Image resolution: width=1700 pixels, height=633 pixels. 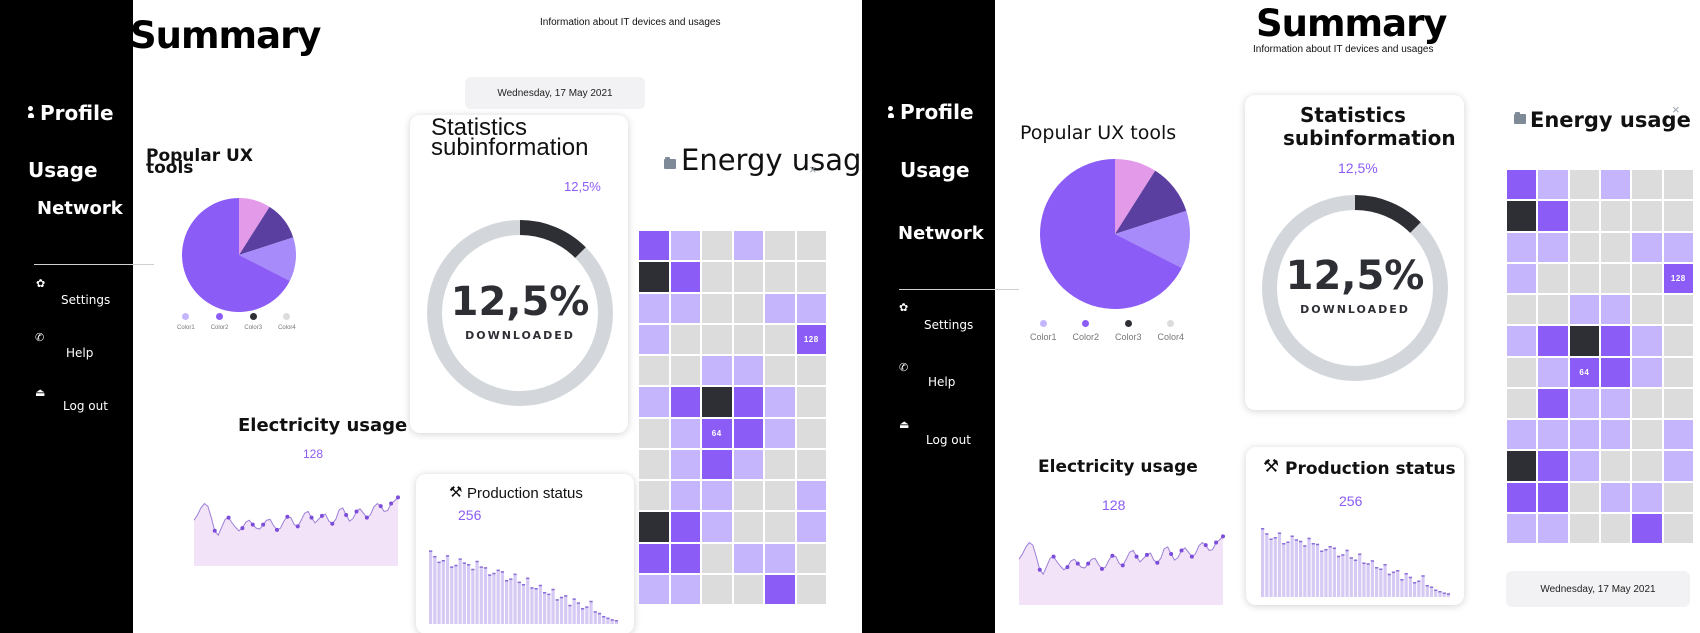 I want to click on electricity-area-fill, so click(x=296, y=531).